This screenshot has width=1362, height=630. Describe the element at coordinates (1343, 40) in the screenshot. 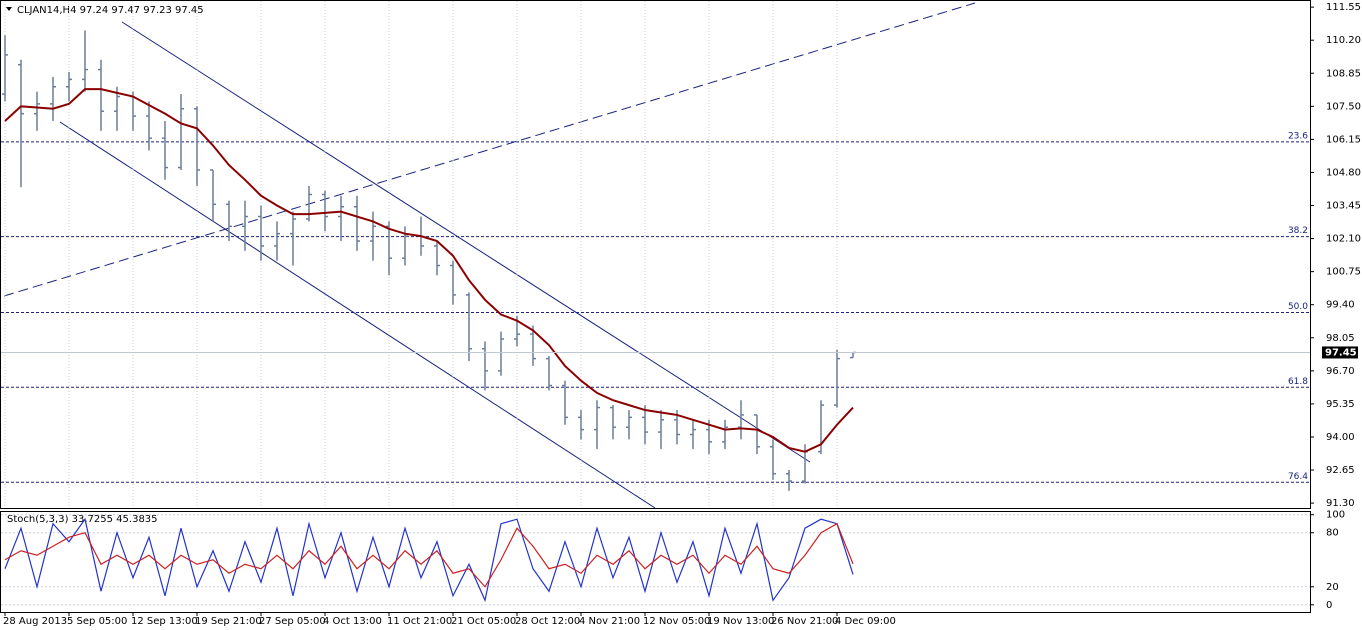

I see `y-tick-label: 110.20` at that location.